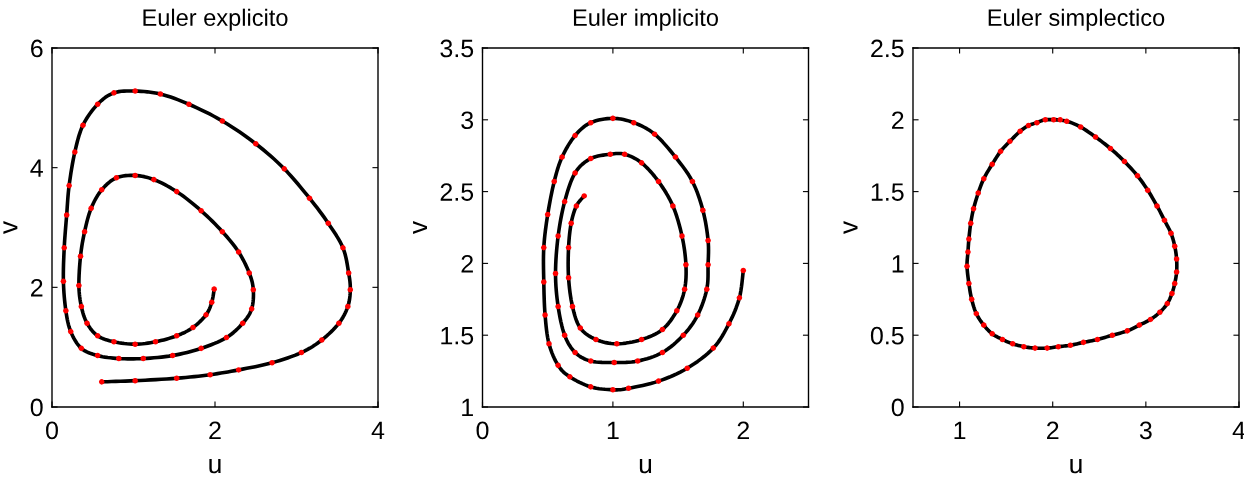 The image size is (1244, 491). Describe the element at coordinates (467, 120) in the screenshot. I see `y-tick-label: 3` at that location.